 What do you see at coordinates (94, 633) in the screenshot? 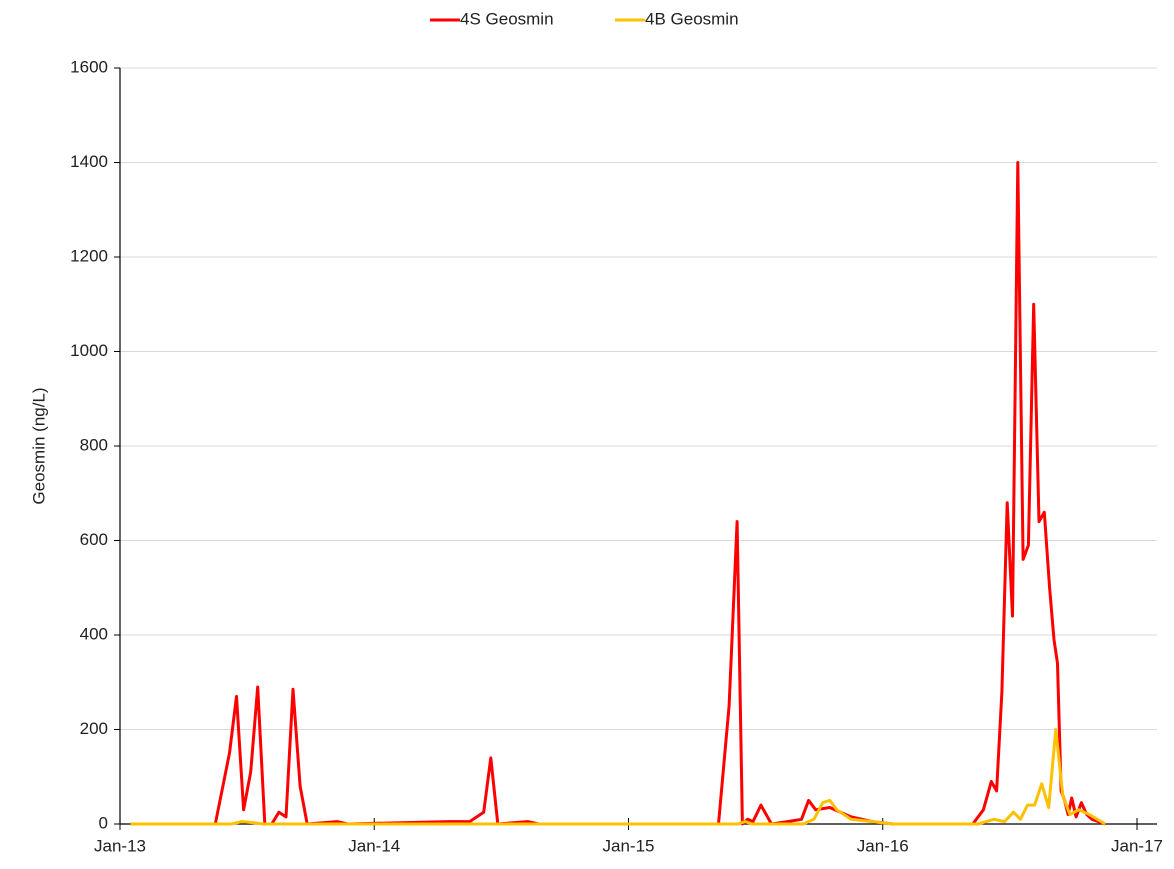
I see `y-tick-label: 400` at bounding box center [94, 633].